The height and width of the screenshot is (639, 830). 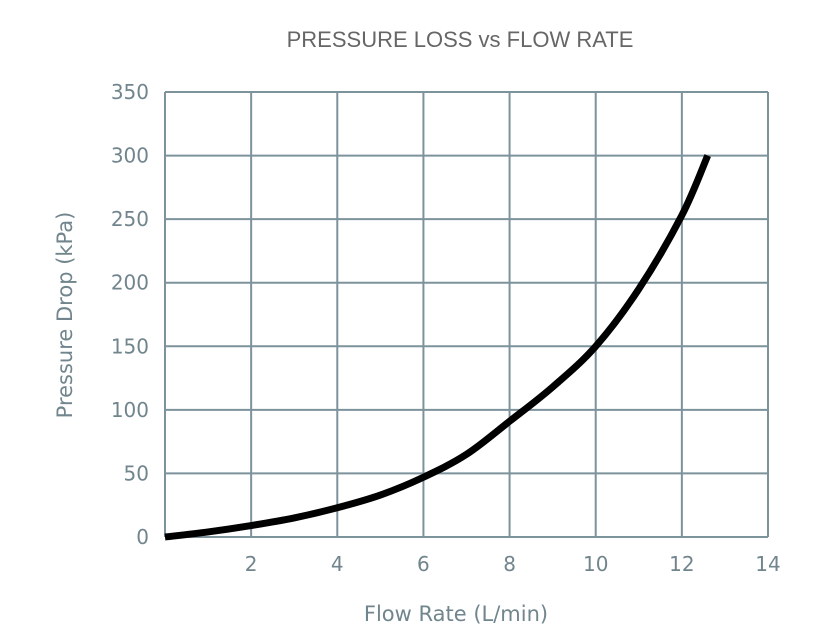 What do you see at coordinates (456, 614) in the screenshot?
I see `x-axis-label: Flow Rate (L/min)` at bounding box center [456, 614].